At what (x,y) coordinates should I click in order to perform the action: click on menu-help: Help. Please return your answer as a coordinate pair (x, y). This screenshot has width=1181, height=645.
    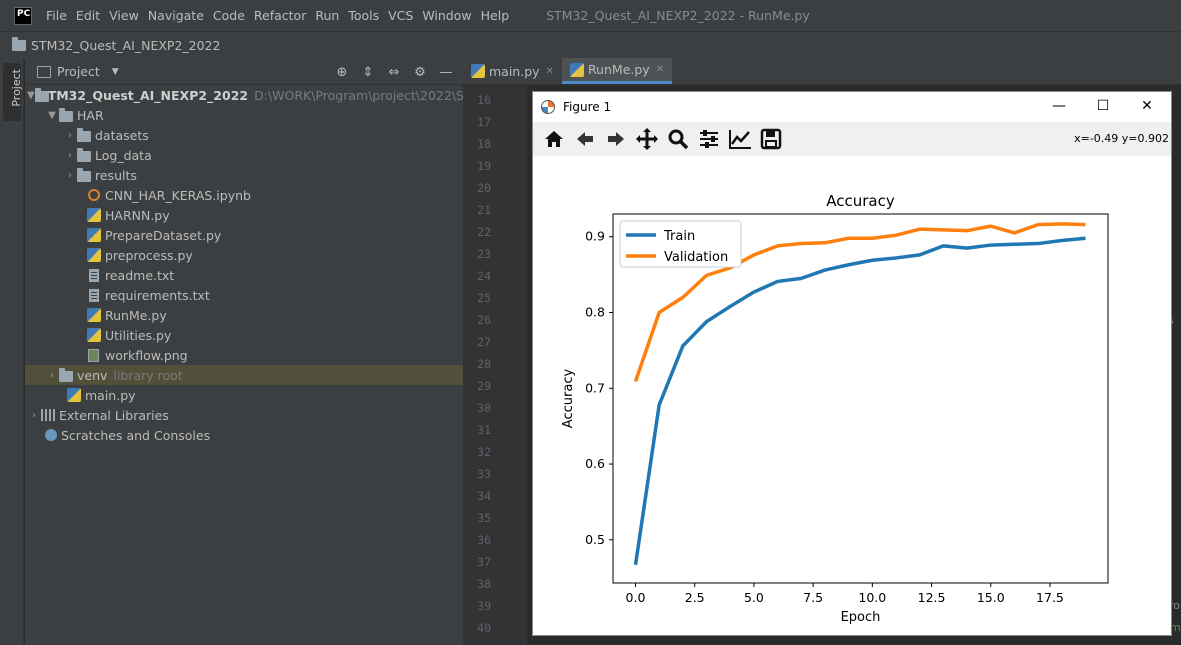
    Looking at the image, I should click on (495, 15).